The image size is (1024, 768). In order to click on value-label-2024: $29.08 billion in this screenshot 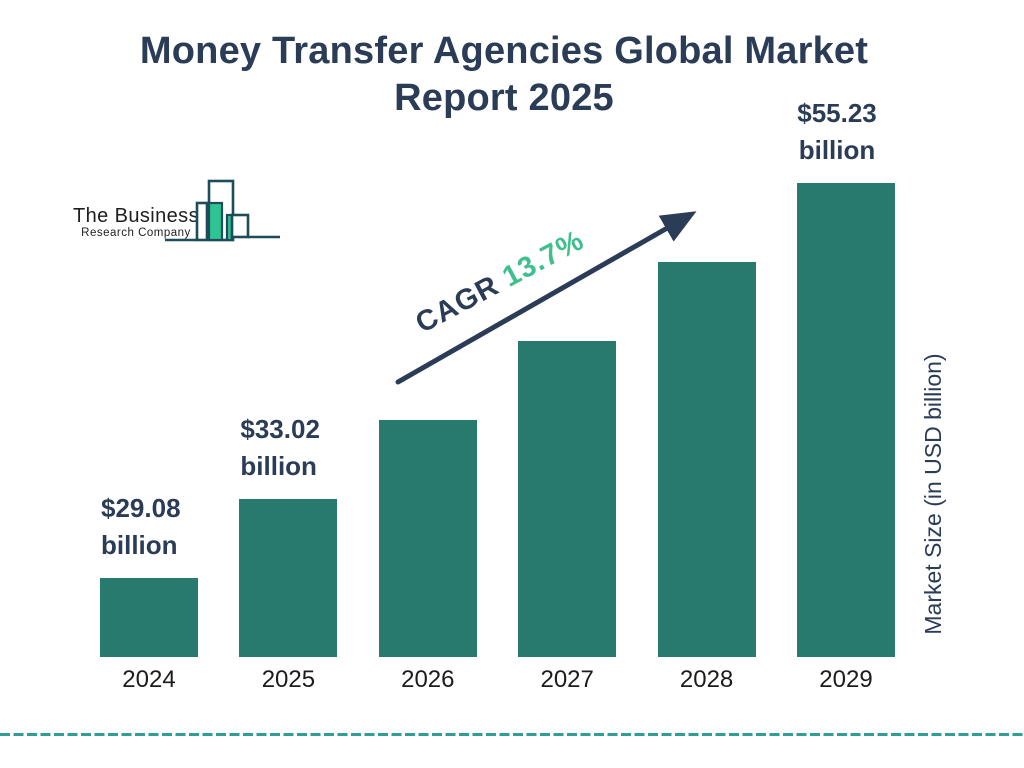, I will do `click(141, 526)`.